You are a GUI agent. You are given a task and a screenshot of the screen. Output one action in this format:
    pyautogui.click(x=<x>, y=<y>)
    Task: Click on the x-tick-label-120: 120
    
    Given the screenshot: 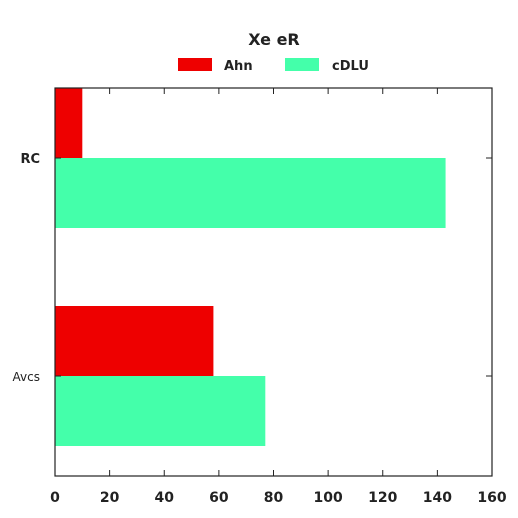 What is the action you would take?
    pyautogui.click(x=382, y=498)
    